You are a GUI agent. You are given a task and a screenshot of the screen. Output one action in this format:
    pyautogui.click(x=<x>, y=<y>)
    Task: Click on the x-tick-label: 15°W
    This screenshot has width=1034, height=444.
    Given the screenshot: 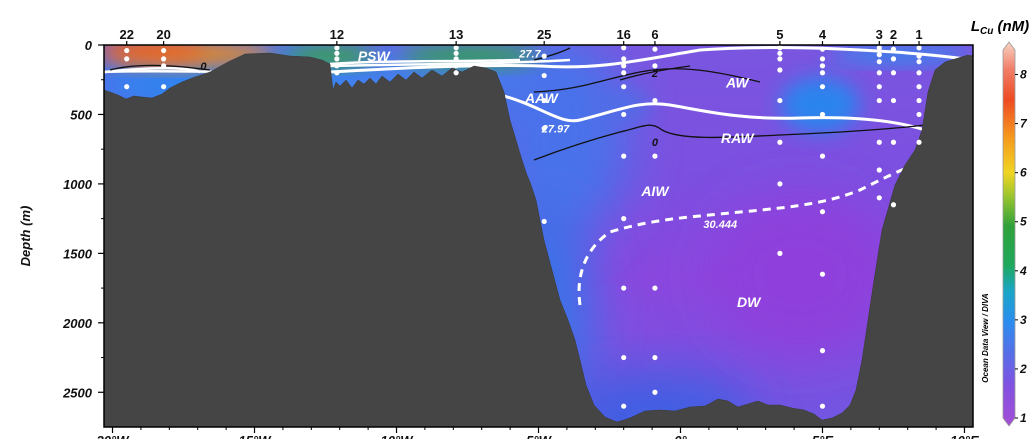 What is the action you would take?
    pyautogui.click(x=256, y=436)
    